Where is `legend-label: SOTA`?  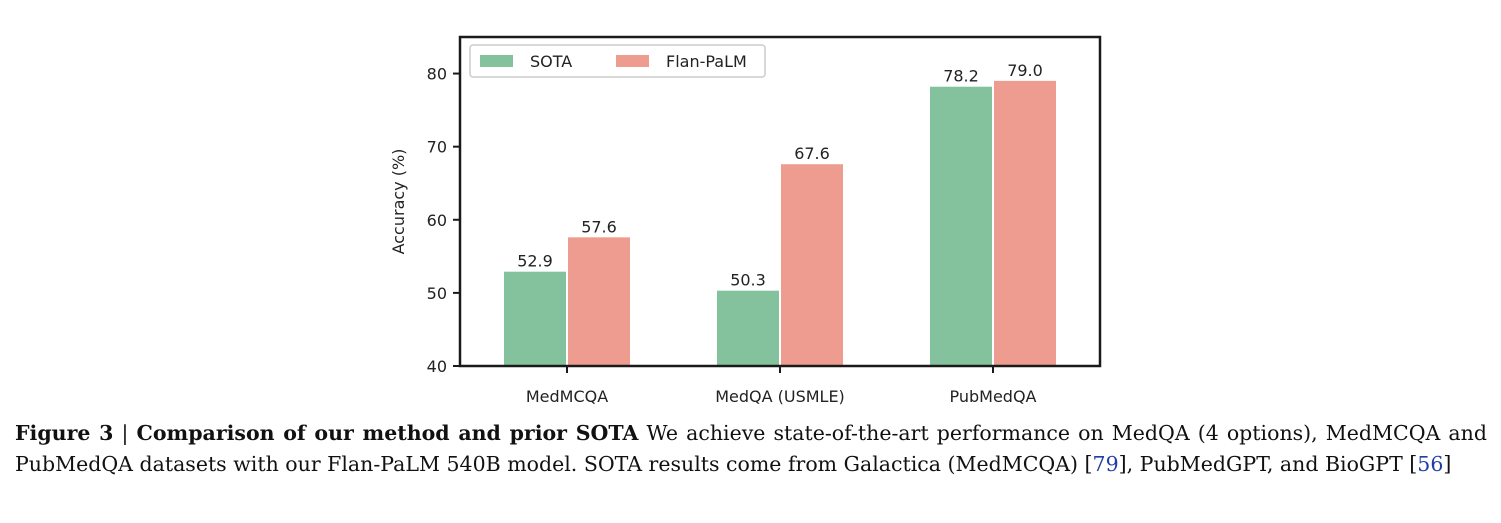 legend-label: SOTA is located at coordinates (551, 61).